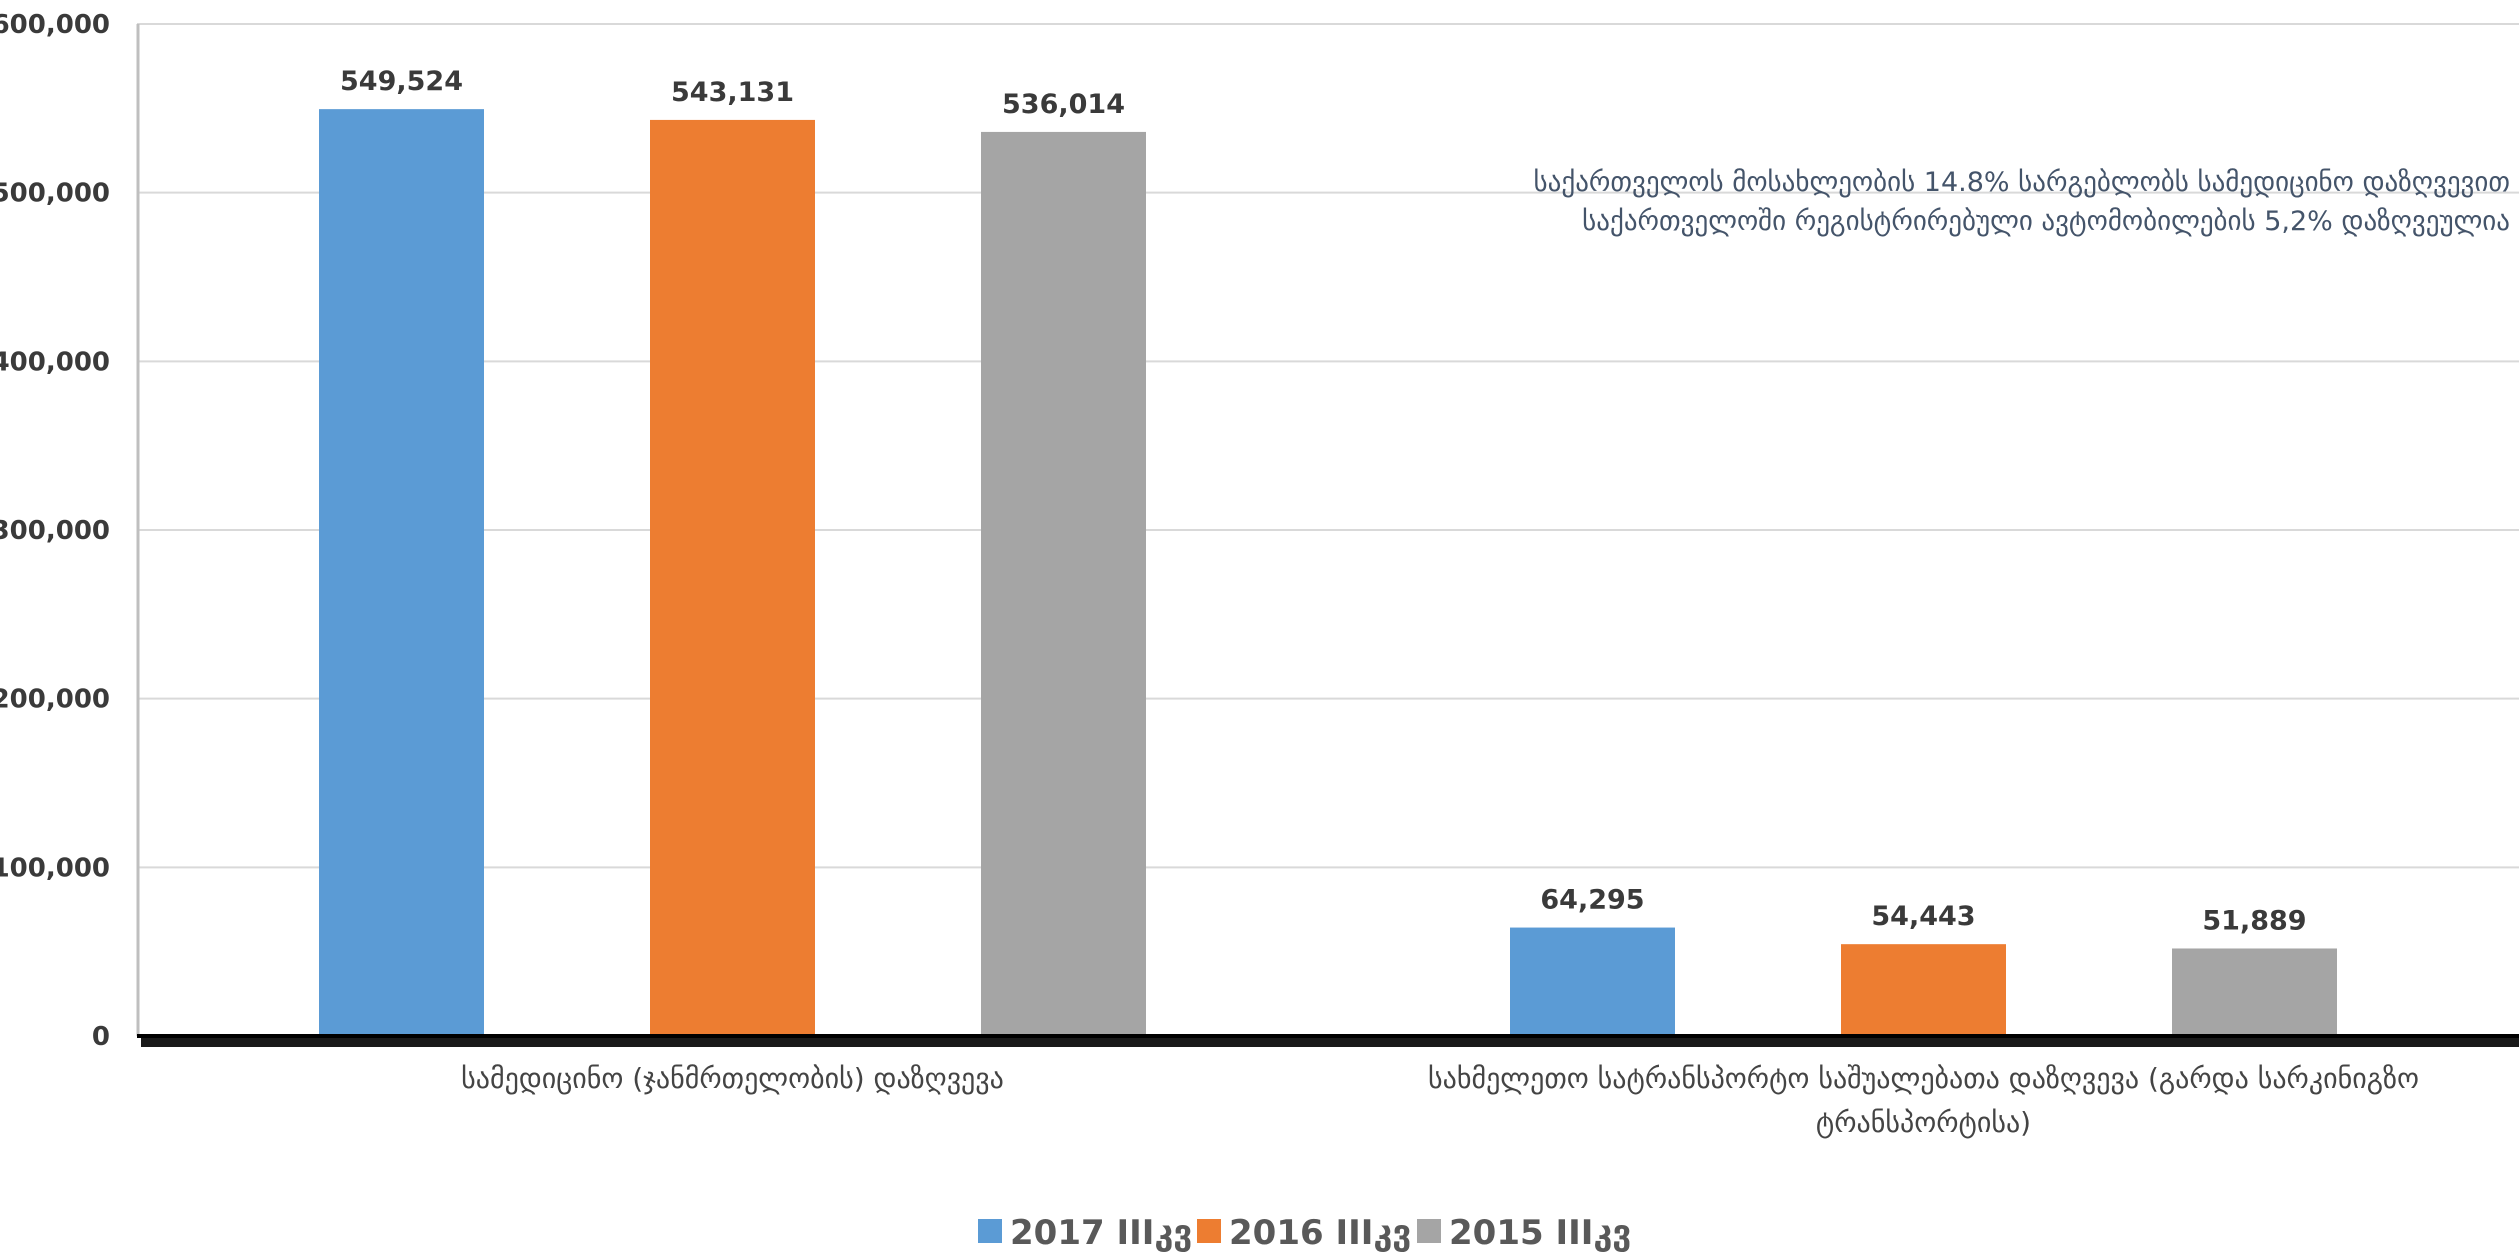 Image resolution: width=2519 pixels, height=1255 pixels. Describe the element at coordinates (401, 81) in the screenshot. I see `data-label: 549,524` at that location.